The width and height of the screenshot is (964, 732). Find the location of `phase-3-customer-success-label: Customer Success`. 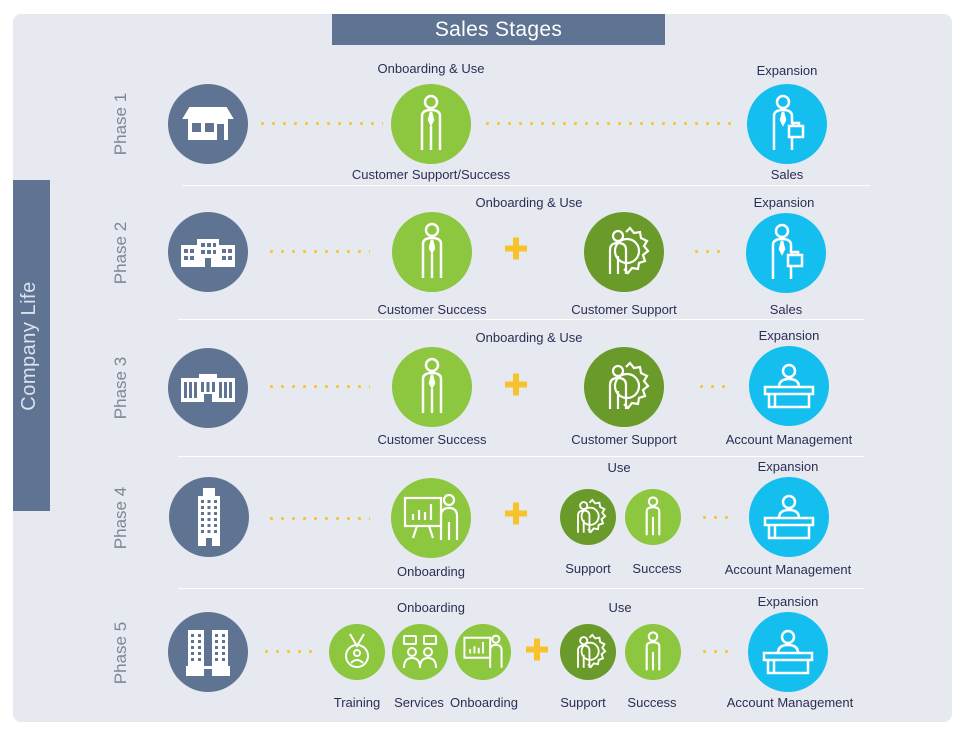

phase-3-customer-success-label: Customer Success is located at coordinates (432, 439).